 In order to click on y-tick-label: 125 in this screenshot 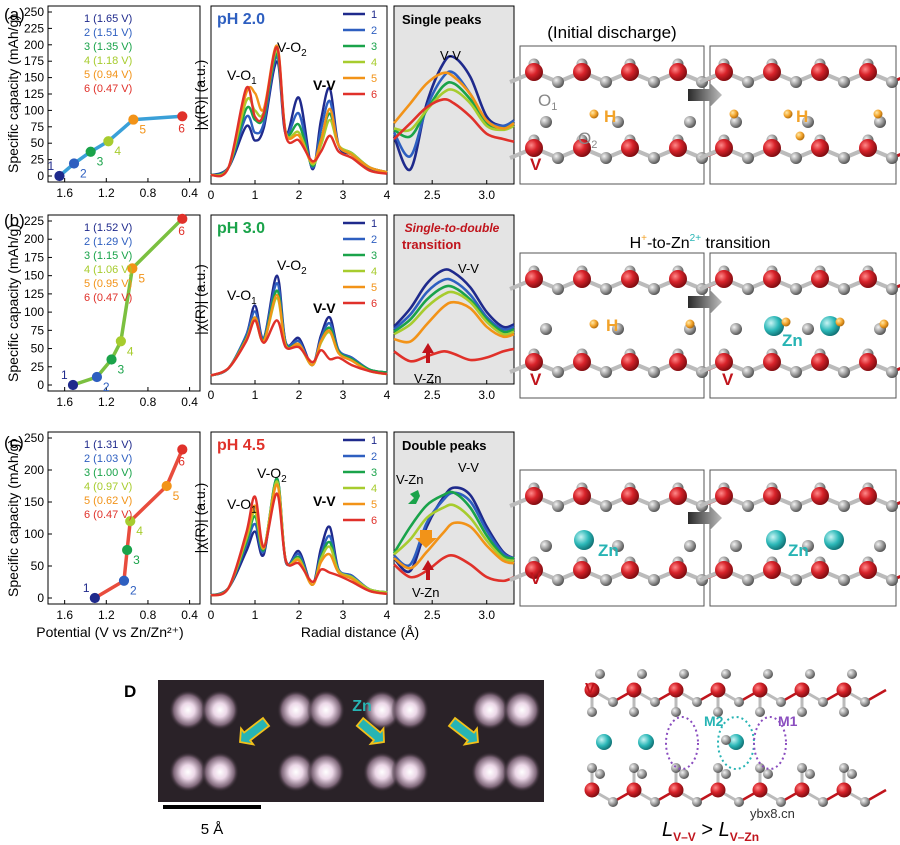, I will do `click(34, 294)`.